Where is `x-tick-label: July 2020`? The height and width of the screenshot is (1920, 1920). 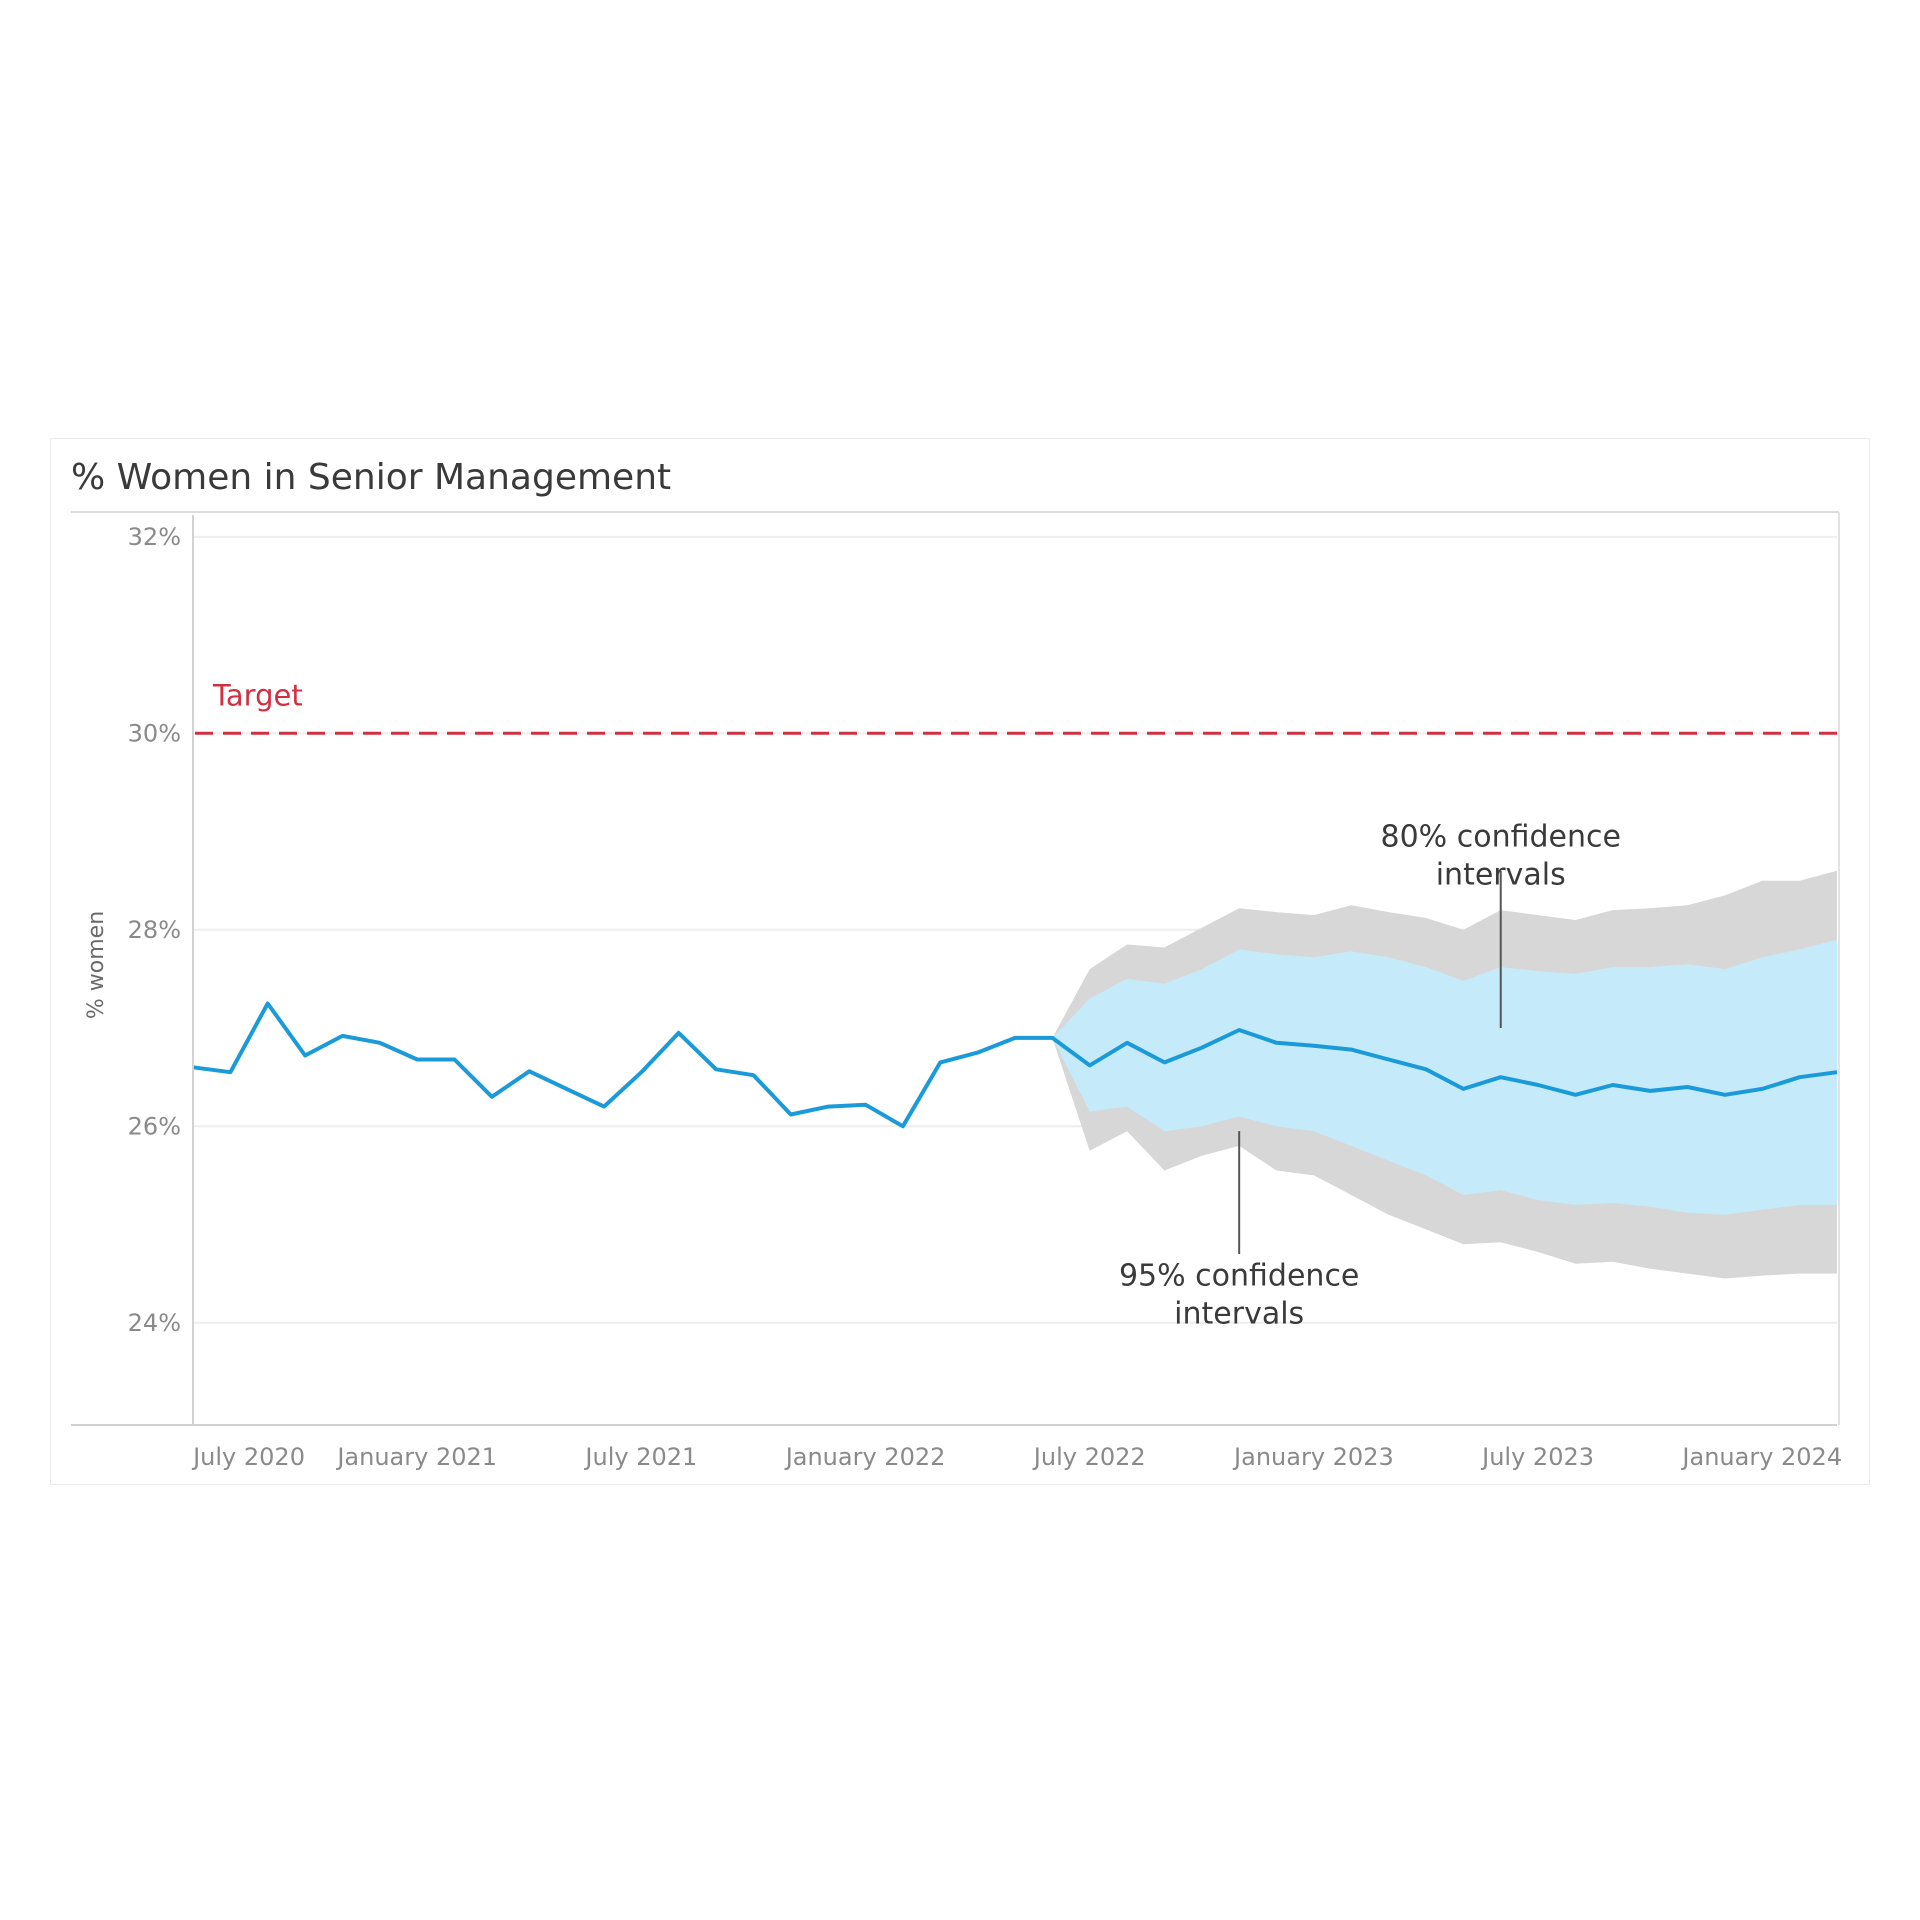 x-tick-label: July 2020 is located at coordinates (248, 1457).